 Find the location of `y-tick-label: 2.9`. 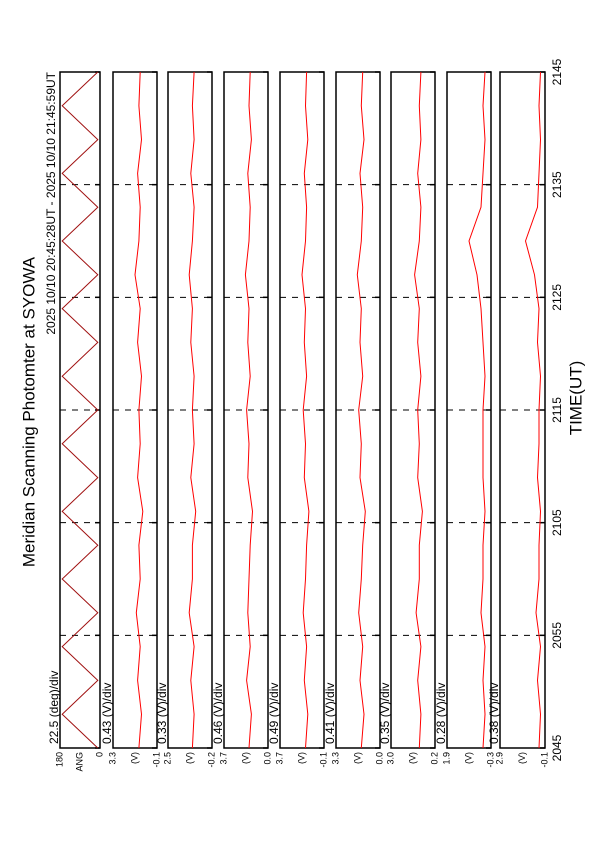

y-tick-label: 2.9 is located at coordinates (499, 758).